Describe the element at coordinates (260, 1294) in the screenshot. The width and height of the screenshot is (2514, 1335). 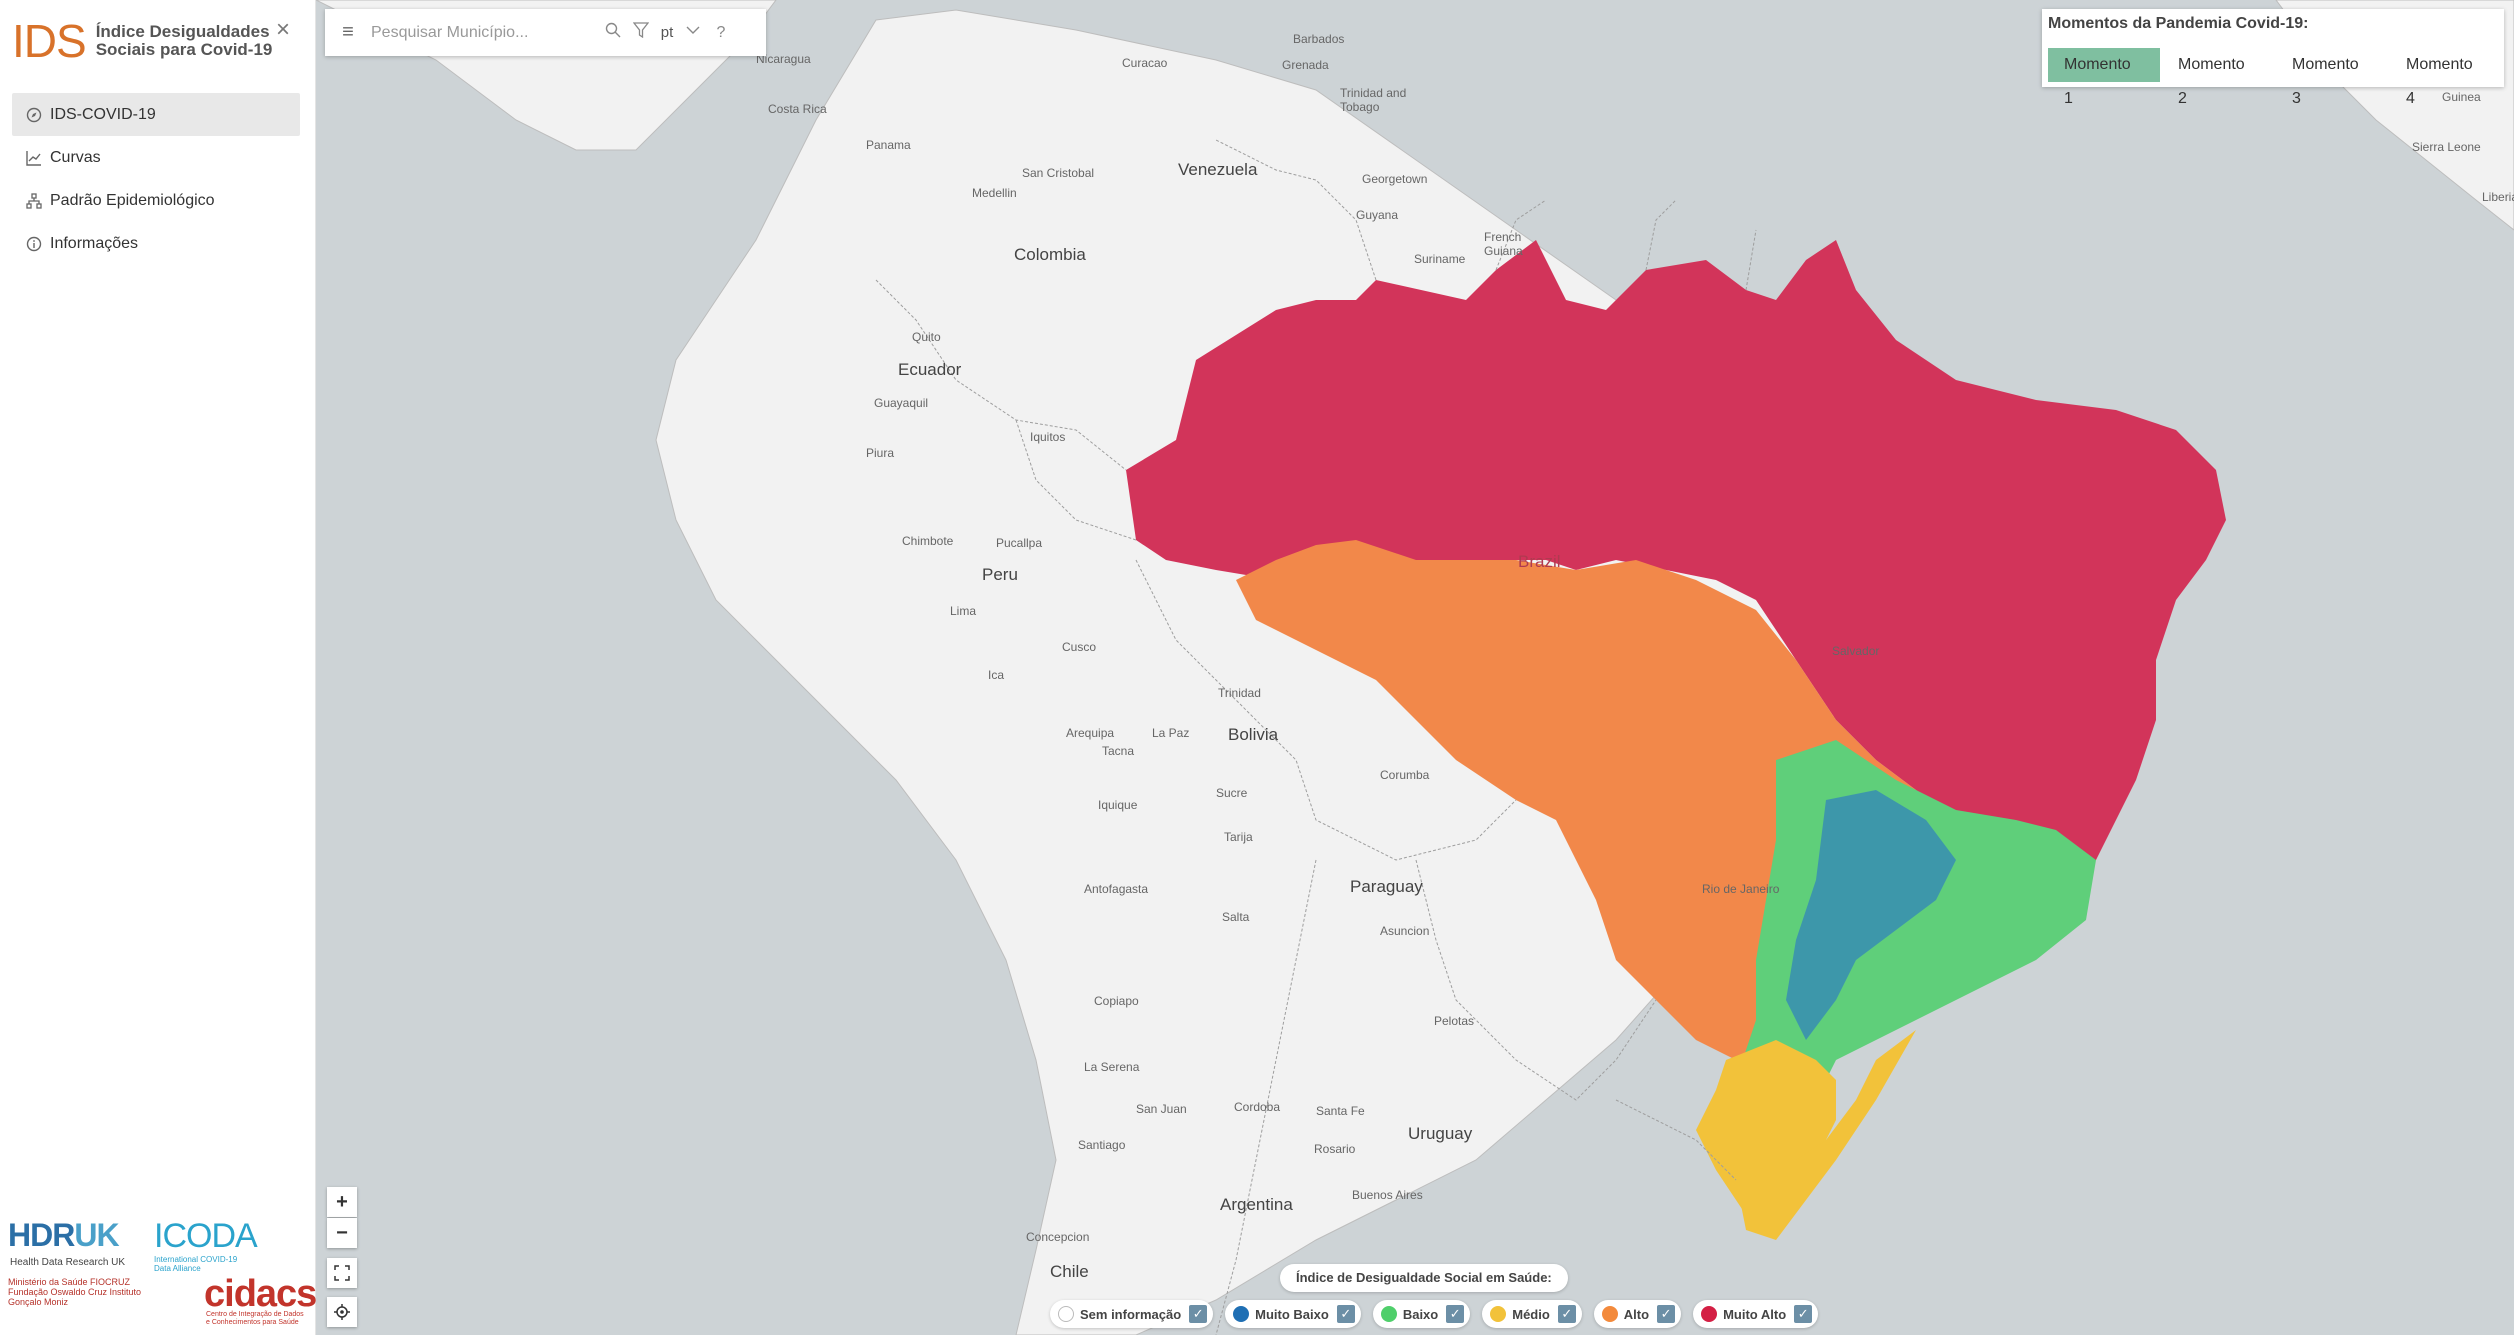
I see `cidacs-logo: cidacs` at that location.